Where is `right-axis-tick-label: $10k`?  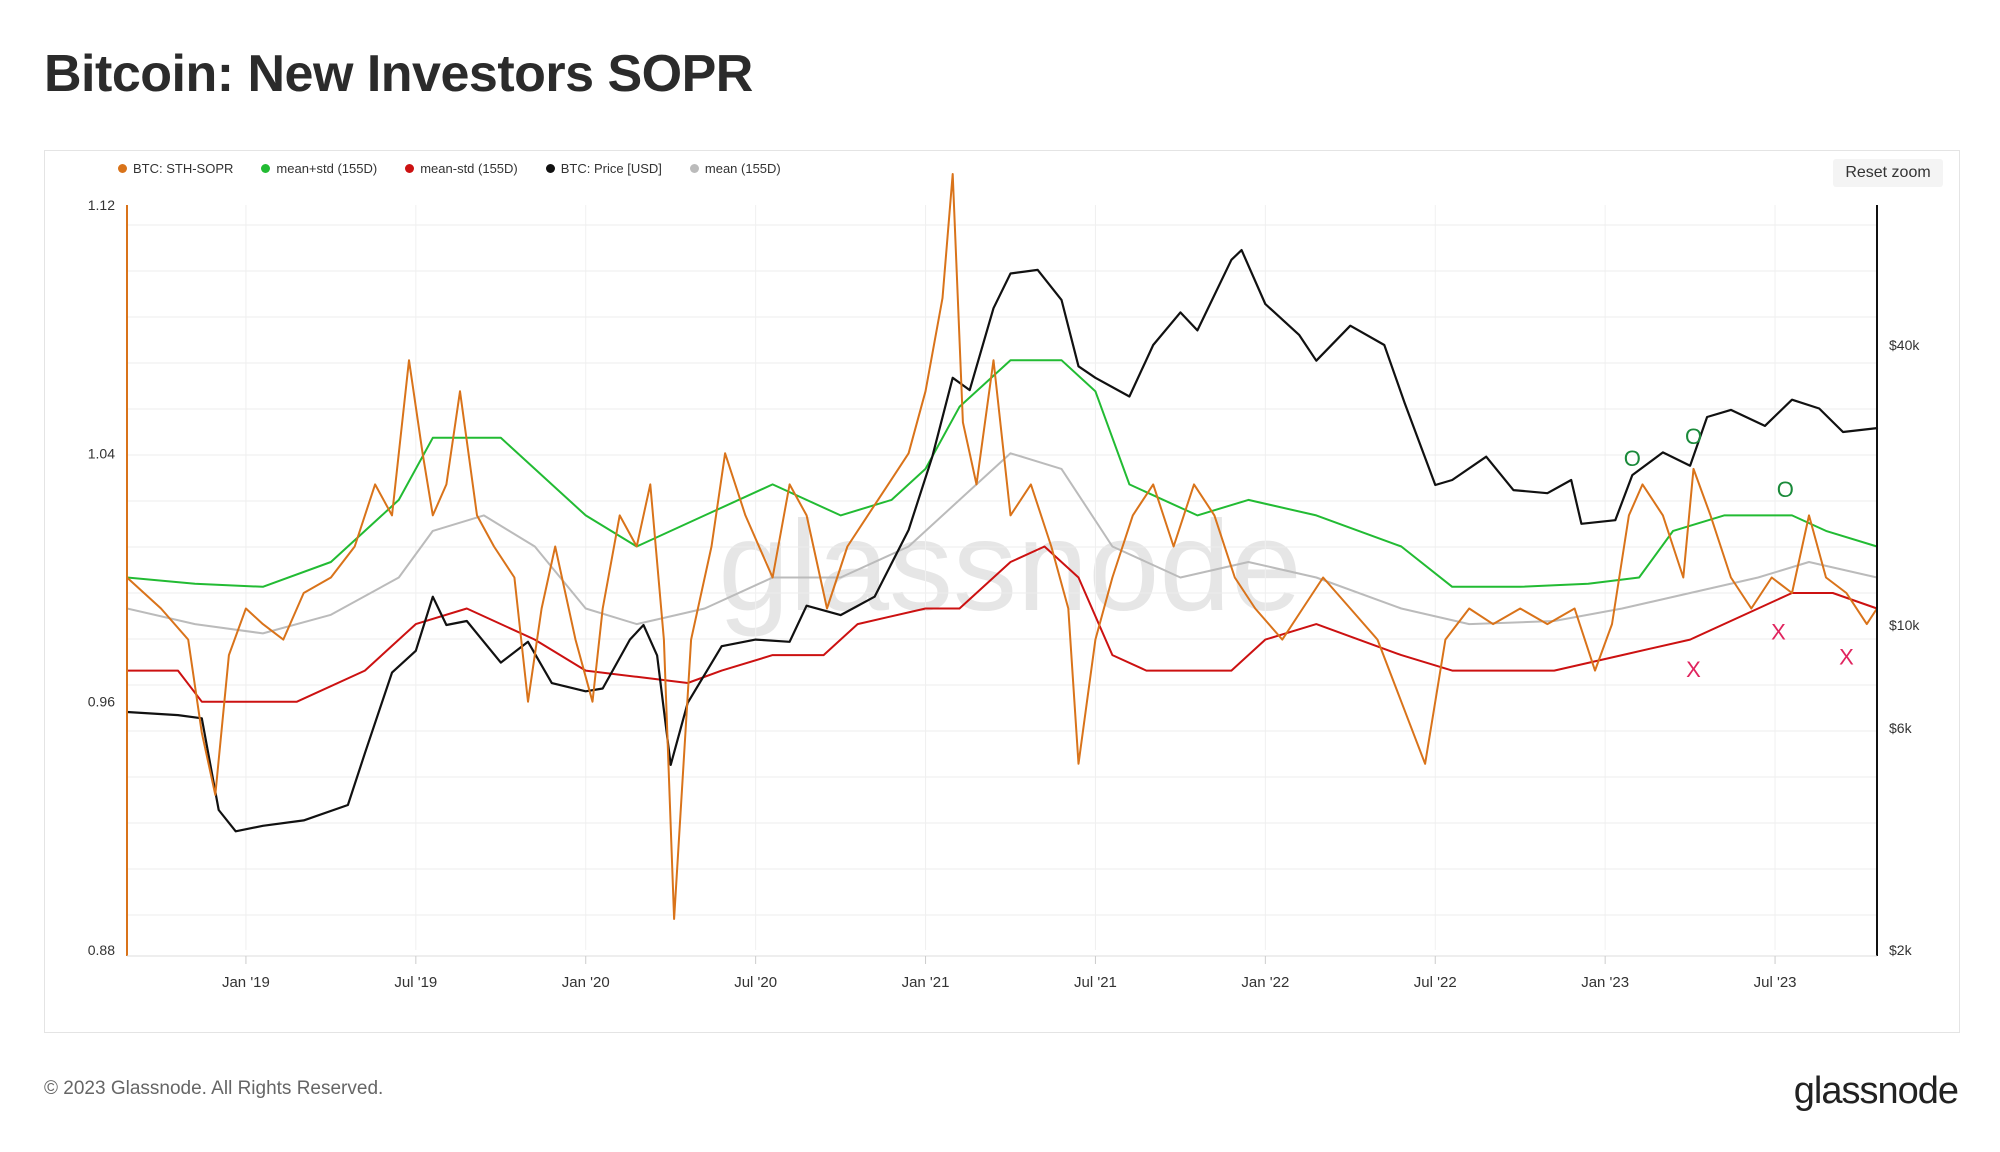 right-axis-tick-label: $10k is located at coordinates (1904, 625).